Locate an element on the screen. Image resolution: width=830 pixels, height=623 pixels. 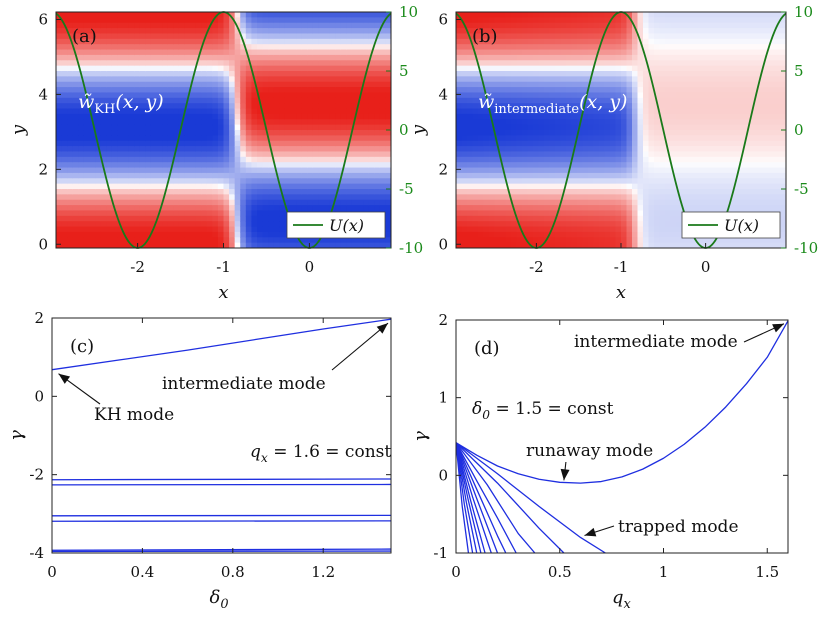
panel-label: (a) is located at coordinates (84, 36).